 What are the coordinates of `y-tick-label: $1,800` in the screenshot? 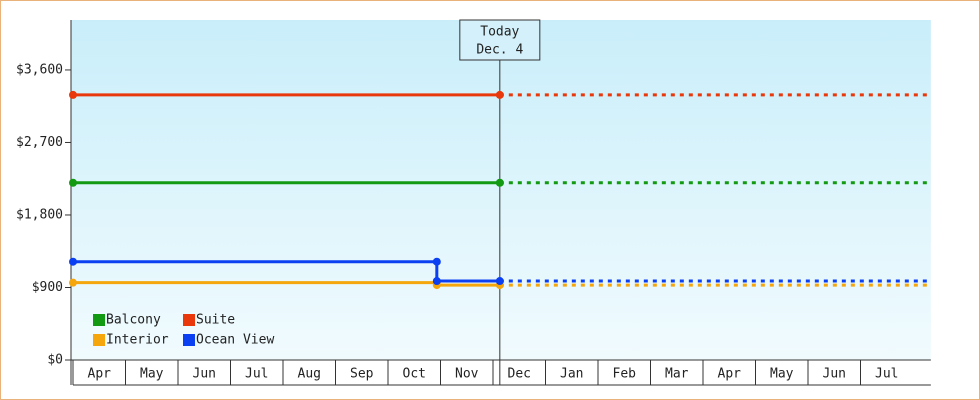 It's located at (39, 214).